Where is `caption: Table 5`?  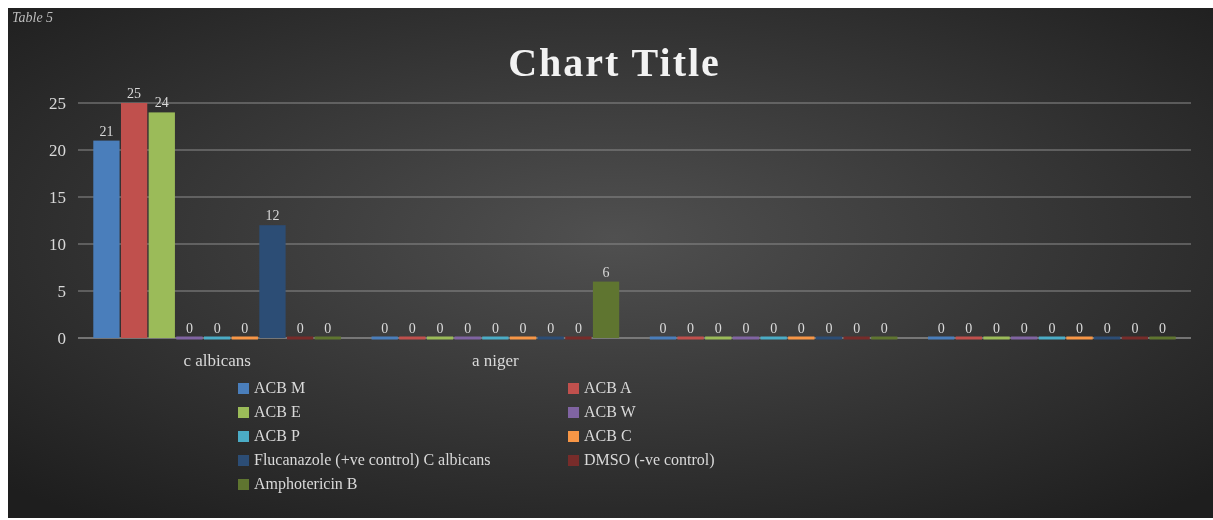
caption: Table 5 is located at coordinates (33, 17).